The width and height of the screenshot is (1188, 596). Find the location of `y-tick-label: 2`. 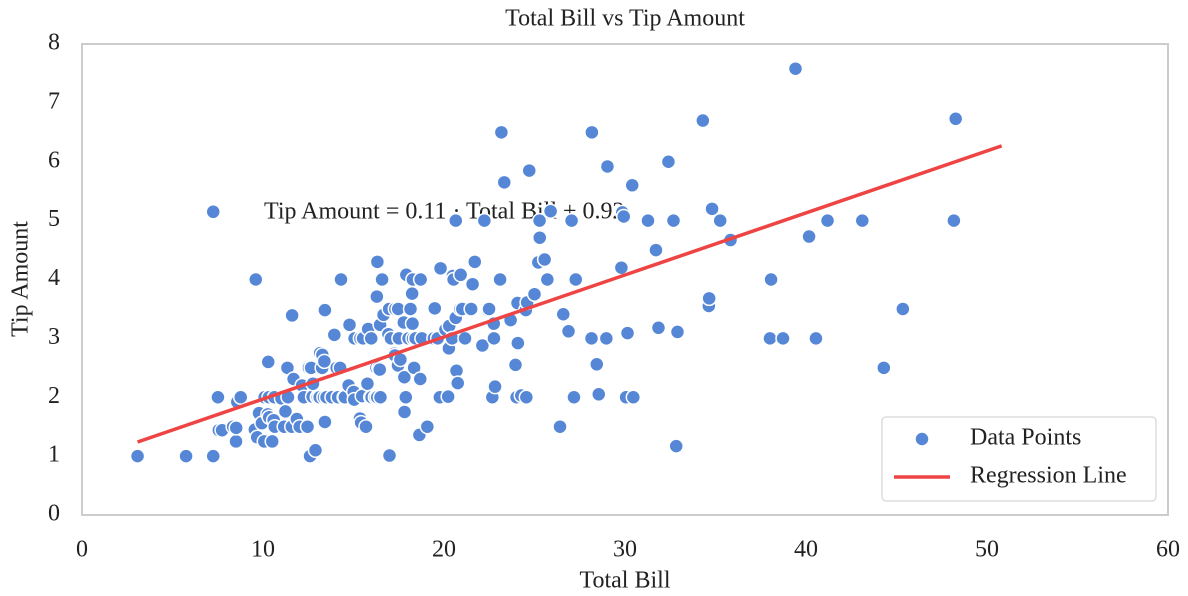

y-tick-label: 2 is located at coordinates (54, 396).